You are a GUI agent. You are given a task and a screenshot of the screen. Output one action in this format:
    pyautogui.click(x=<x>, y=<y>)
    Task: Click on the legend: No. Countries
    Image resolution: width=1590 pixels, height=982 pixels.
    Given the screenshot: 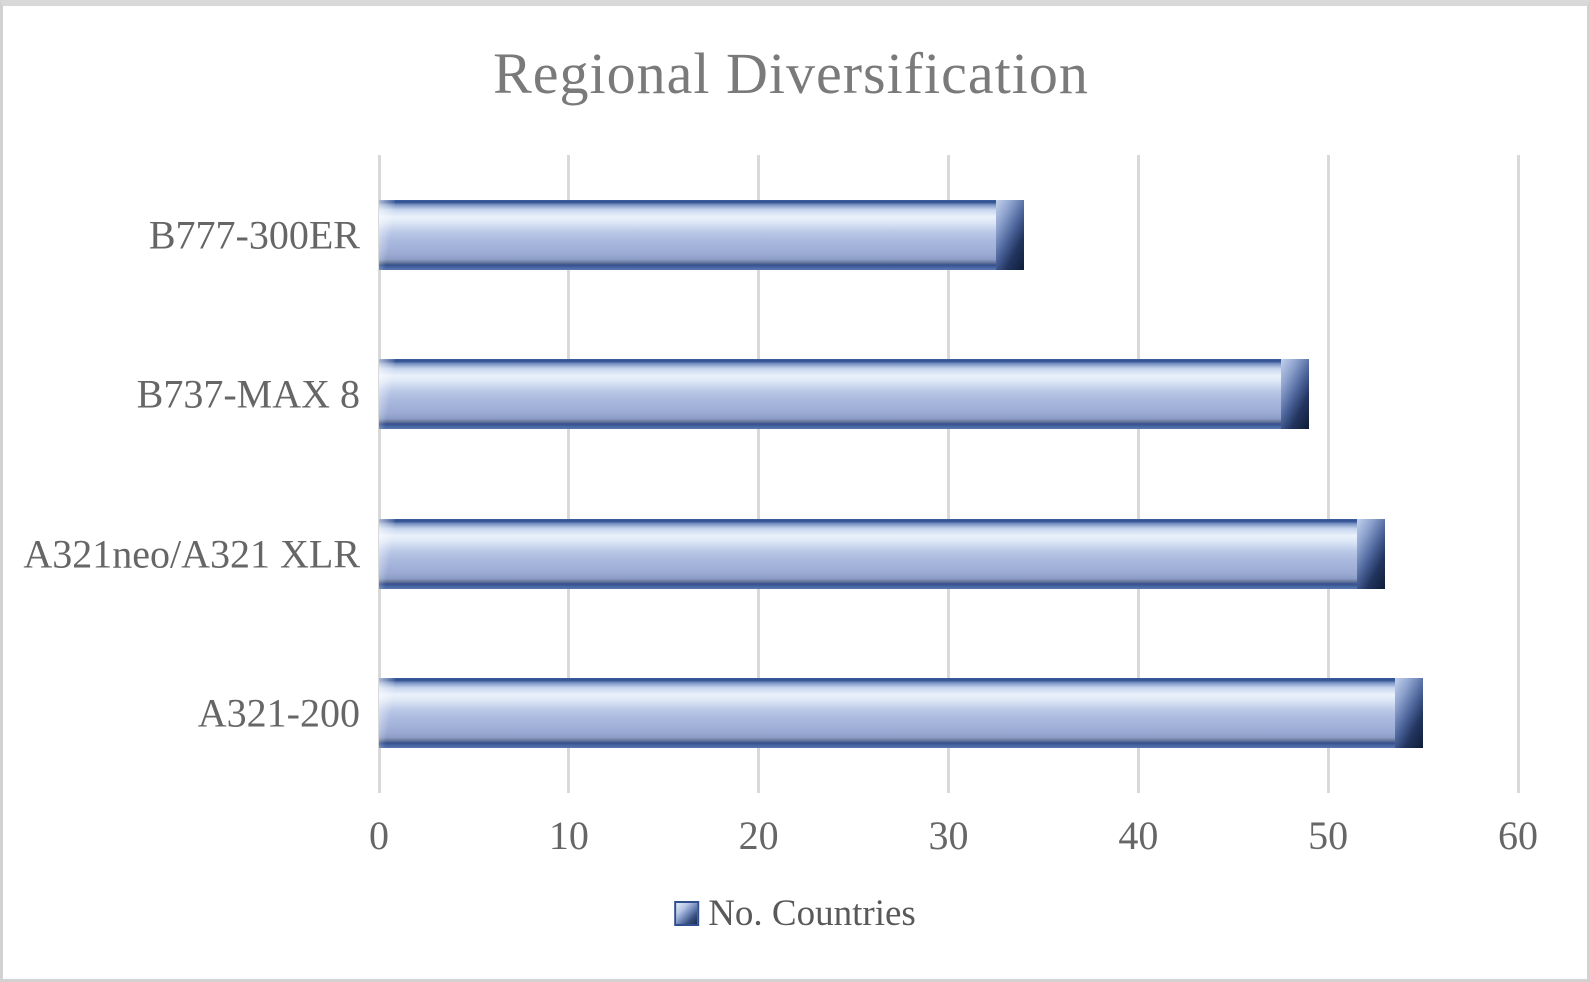 What is the action you would take?
    pyautogui.click(x=795, y=913)
    